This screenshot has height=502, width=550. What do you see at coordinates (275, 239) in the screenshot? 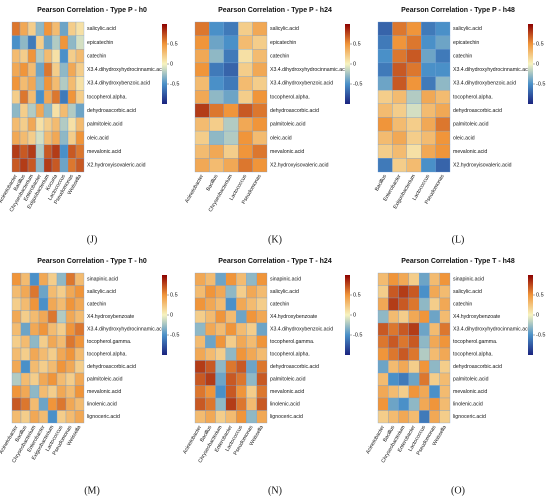
I see `panel-label: (K)` at bounding box center [275, 239].